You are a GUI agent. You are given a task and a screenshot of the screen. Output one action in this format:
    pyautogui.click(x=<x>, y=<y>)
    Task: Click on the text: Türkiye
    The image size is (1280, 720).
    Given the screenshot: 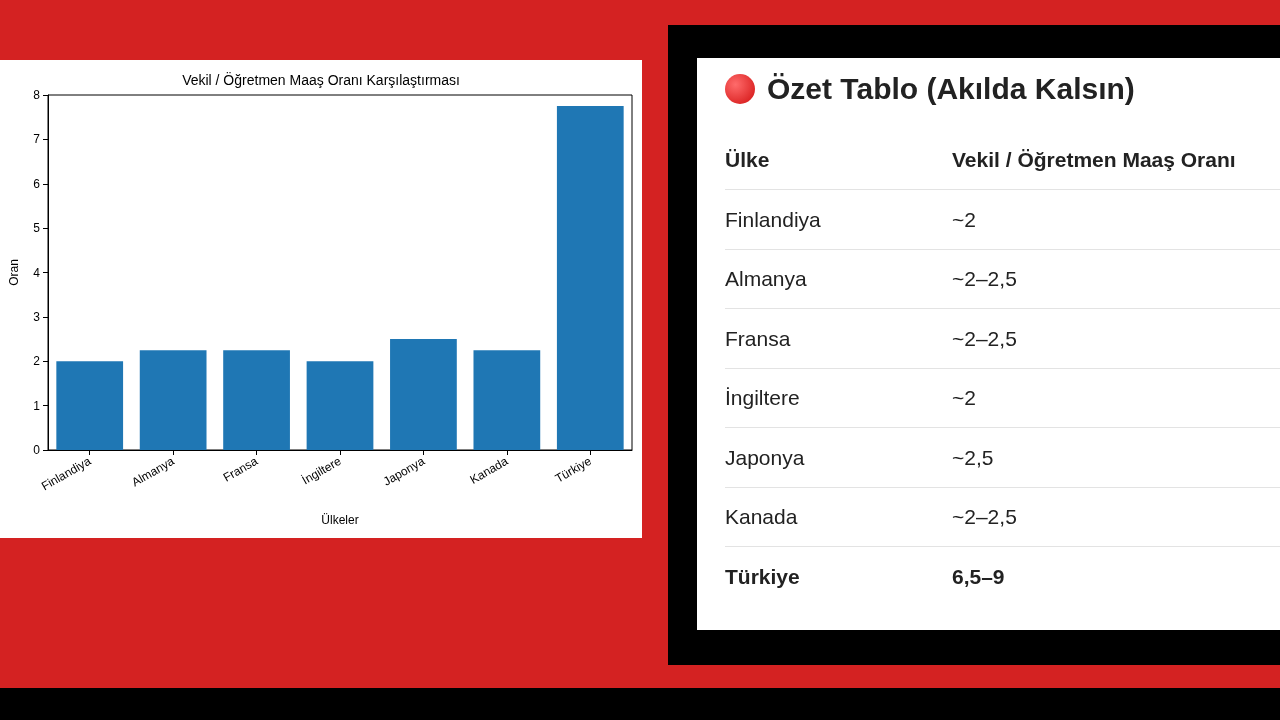 What is the action you would take?
    pyautogui.click(x=762, y=576)
    